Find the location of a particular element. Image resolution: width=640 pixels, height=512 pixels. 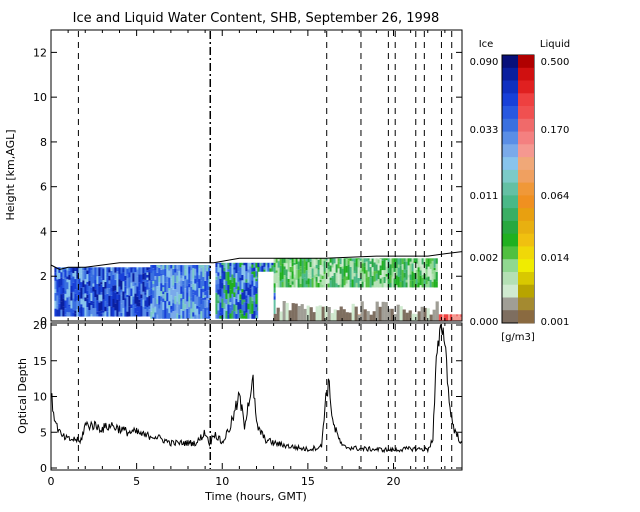

bottom-y-tick-label: 0 is located at coordinates (43, 468).